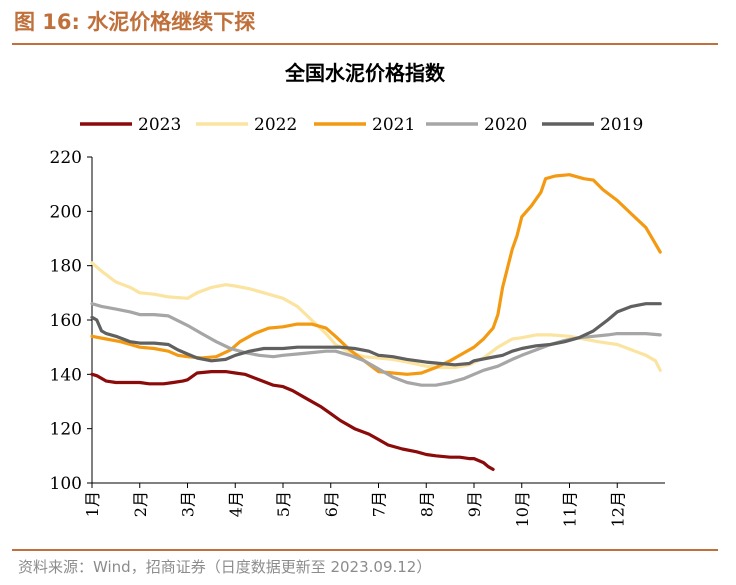 The width and height of the screenshot is (736, 585). I want to click on x-tick-label: 7月, so click(379, 504).